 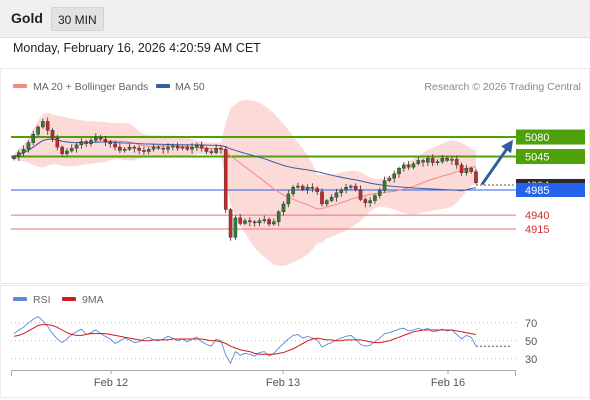 What do you see at coordinates (20, 299) in the screenshot?
I see `rsi-legend-swatch` at bounding box center [20, 299].